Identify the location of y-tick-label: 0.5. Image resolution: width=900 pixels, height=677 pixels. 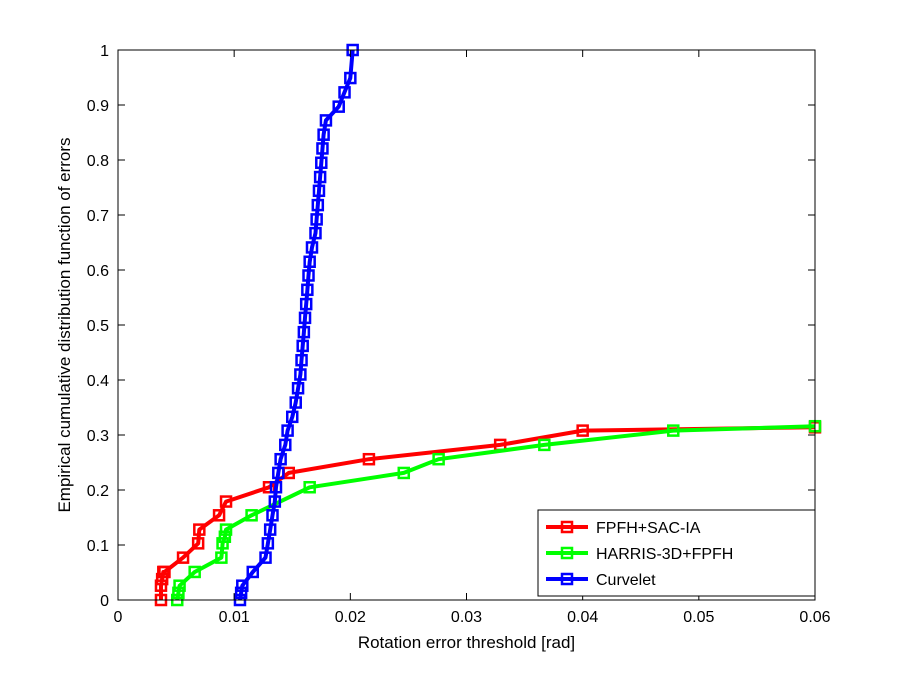
(98, 326).